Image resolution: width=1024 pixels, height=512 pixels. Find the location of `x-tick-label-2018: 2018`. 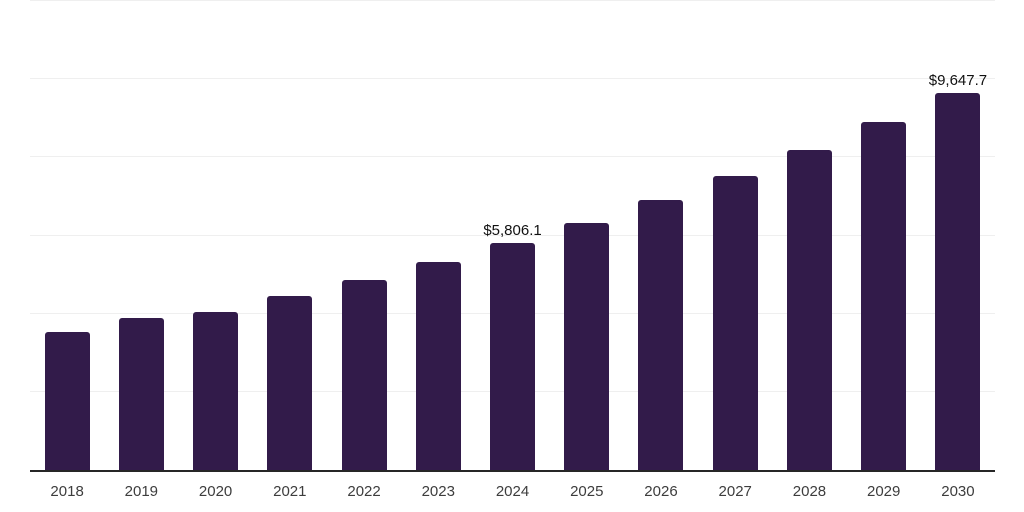

x-tick-label-2018: 2018 is located at coordinates (67, 491).